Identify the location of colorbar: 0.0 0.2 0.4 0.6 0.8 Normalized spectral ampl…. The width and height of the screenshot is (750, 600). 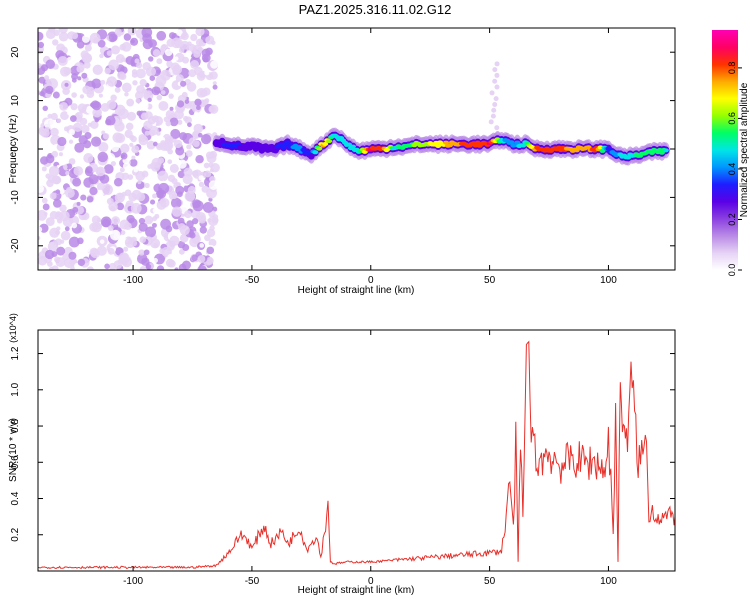
(731, 153).